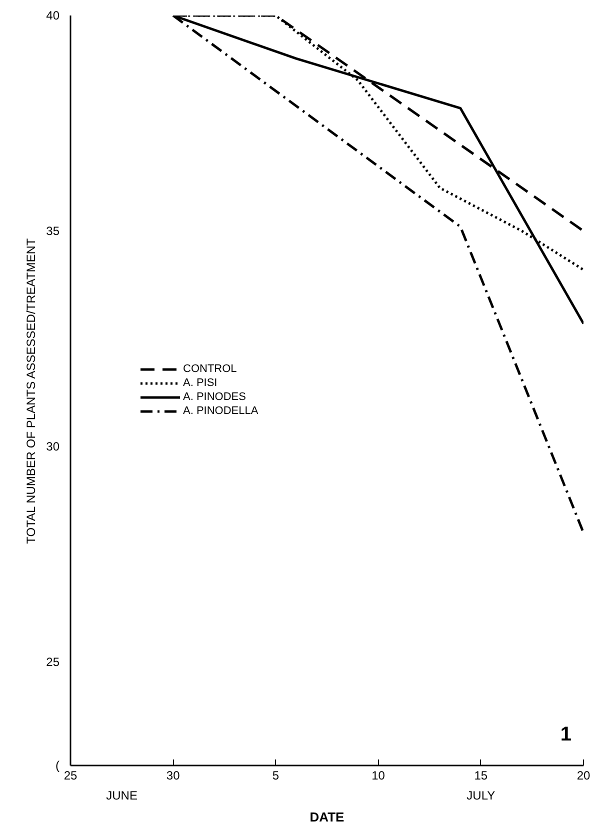  Describe the element at coordinates (214, 397) in the screenshot. I see `legend-label: A. PINODES` at that location.